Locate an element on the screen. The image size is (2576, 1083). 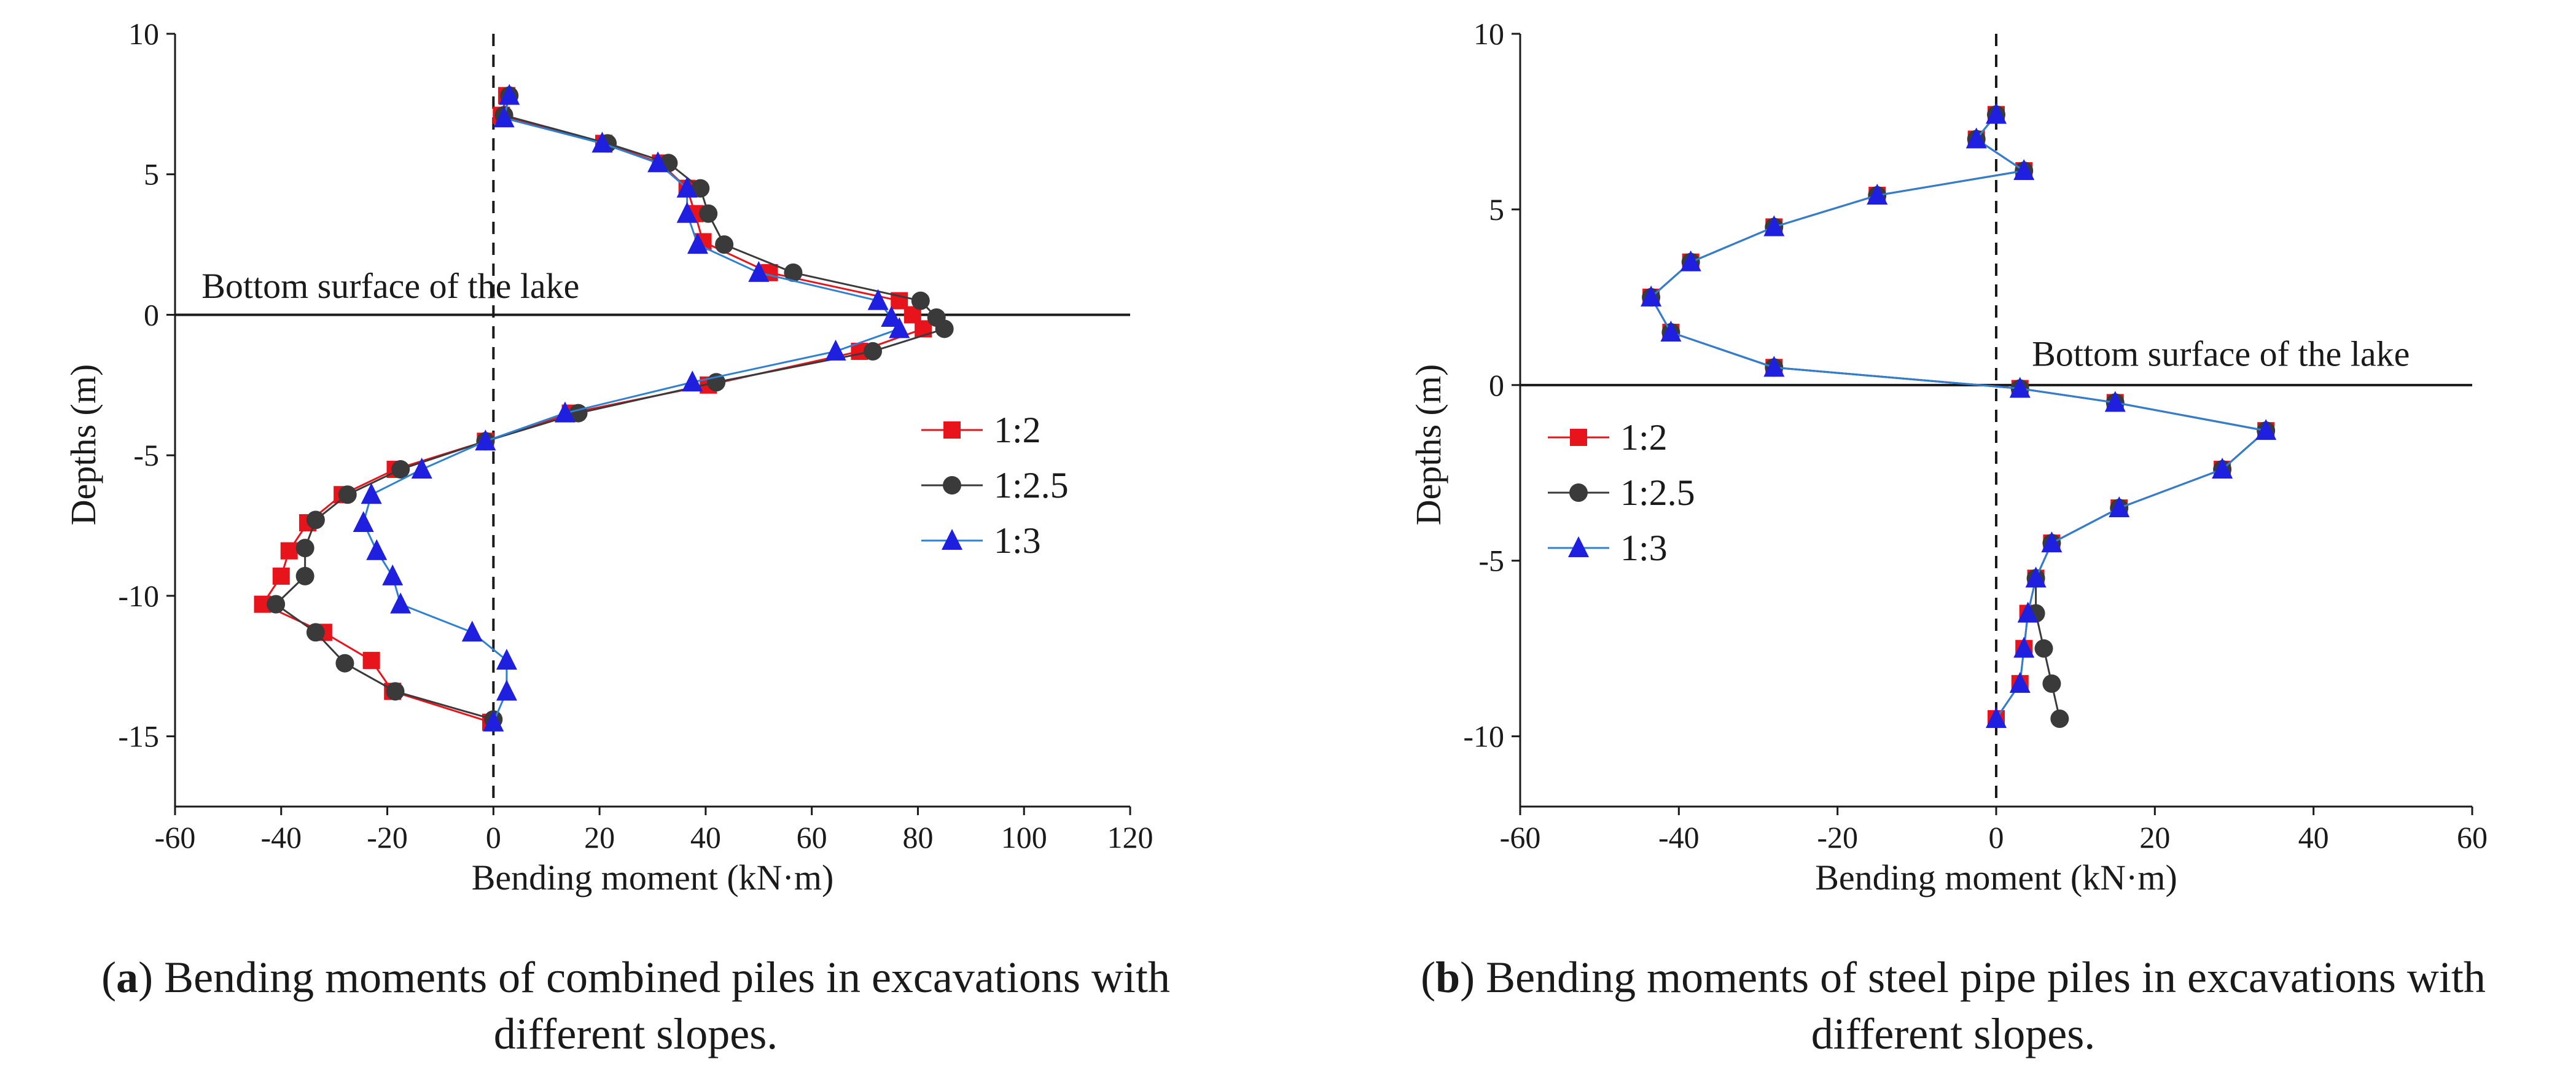
panel-a-x-tick-label: 120 is located at coordinates (1130, 837).